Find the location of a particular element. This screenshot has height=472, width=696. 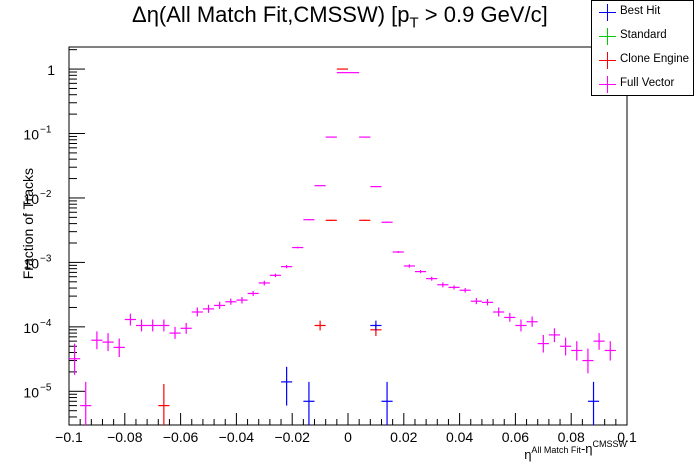

x-tick-label: 0.04 is located at coordinates (459, 437).